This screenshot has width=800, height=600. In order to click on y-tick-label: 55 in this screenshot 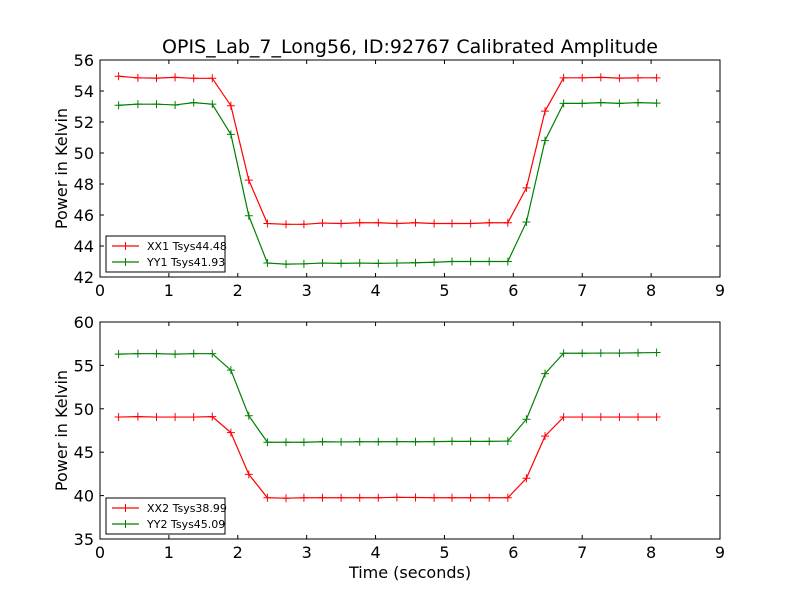, I will do `click(84, 365)`.